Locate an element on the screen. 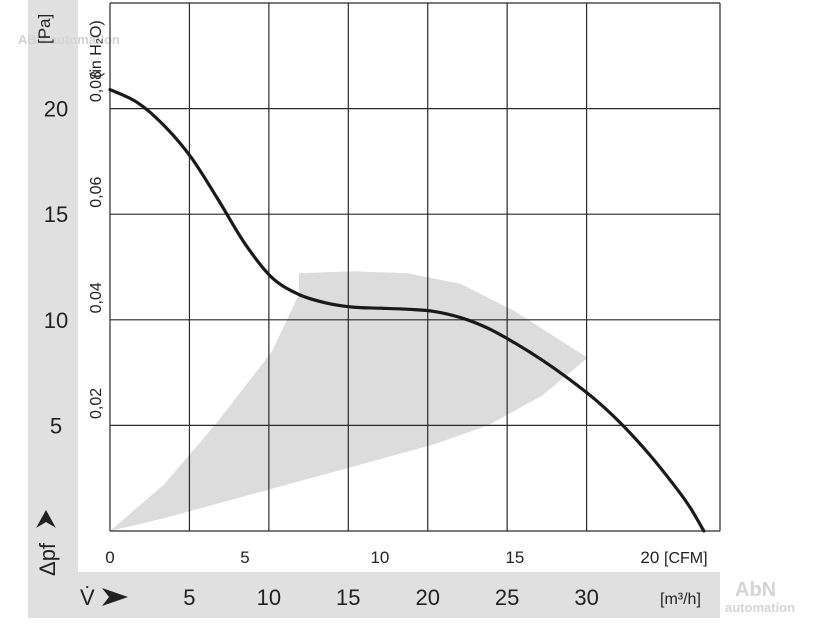 This screenshot has width=816, height=624. x-unit-m3h-label: [m³/h] is located at coordinates (680, 599).